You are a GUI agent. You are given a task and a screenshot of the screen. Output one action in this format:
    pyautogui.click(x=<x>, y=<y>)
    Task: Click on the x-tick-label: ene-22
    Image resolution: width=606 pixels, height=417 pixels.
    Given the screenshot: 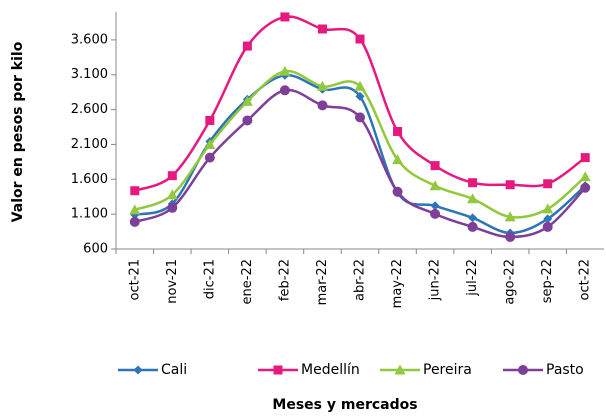 What is the action you would take?
    pyautogui.click(x=247, y=281)
    